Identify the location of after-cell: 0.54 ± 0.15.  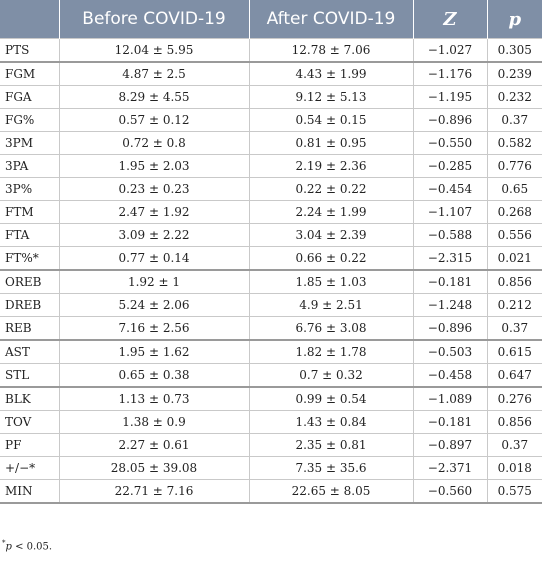
(331, 120).